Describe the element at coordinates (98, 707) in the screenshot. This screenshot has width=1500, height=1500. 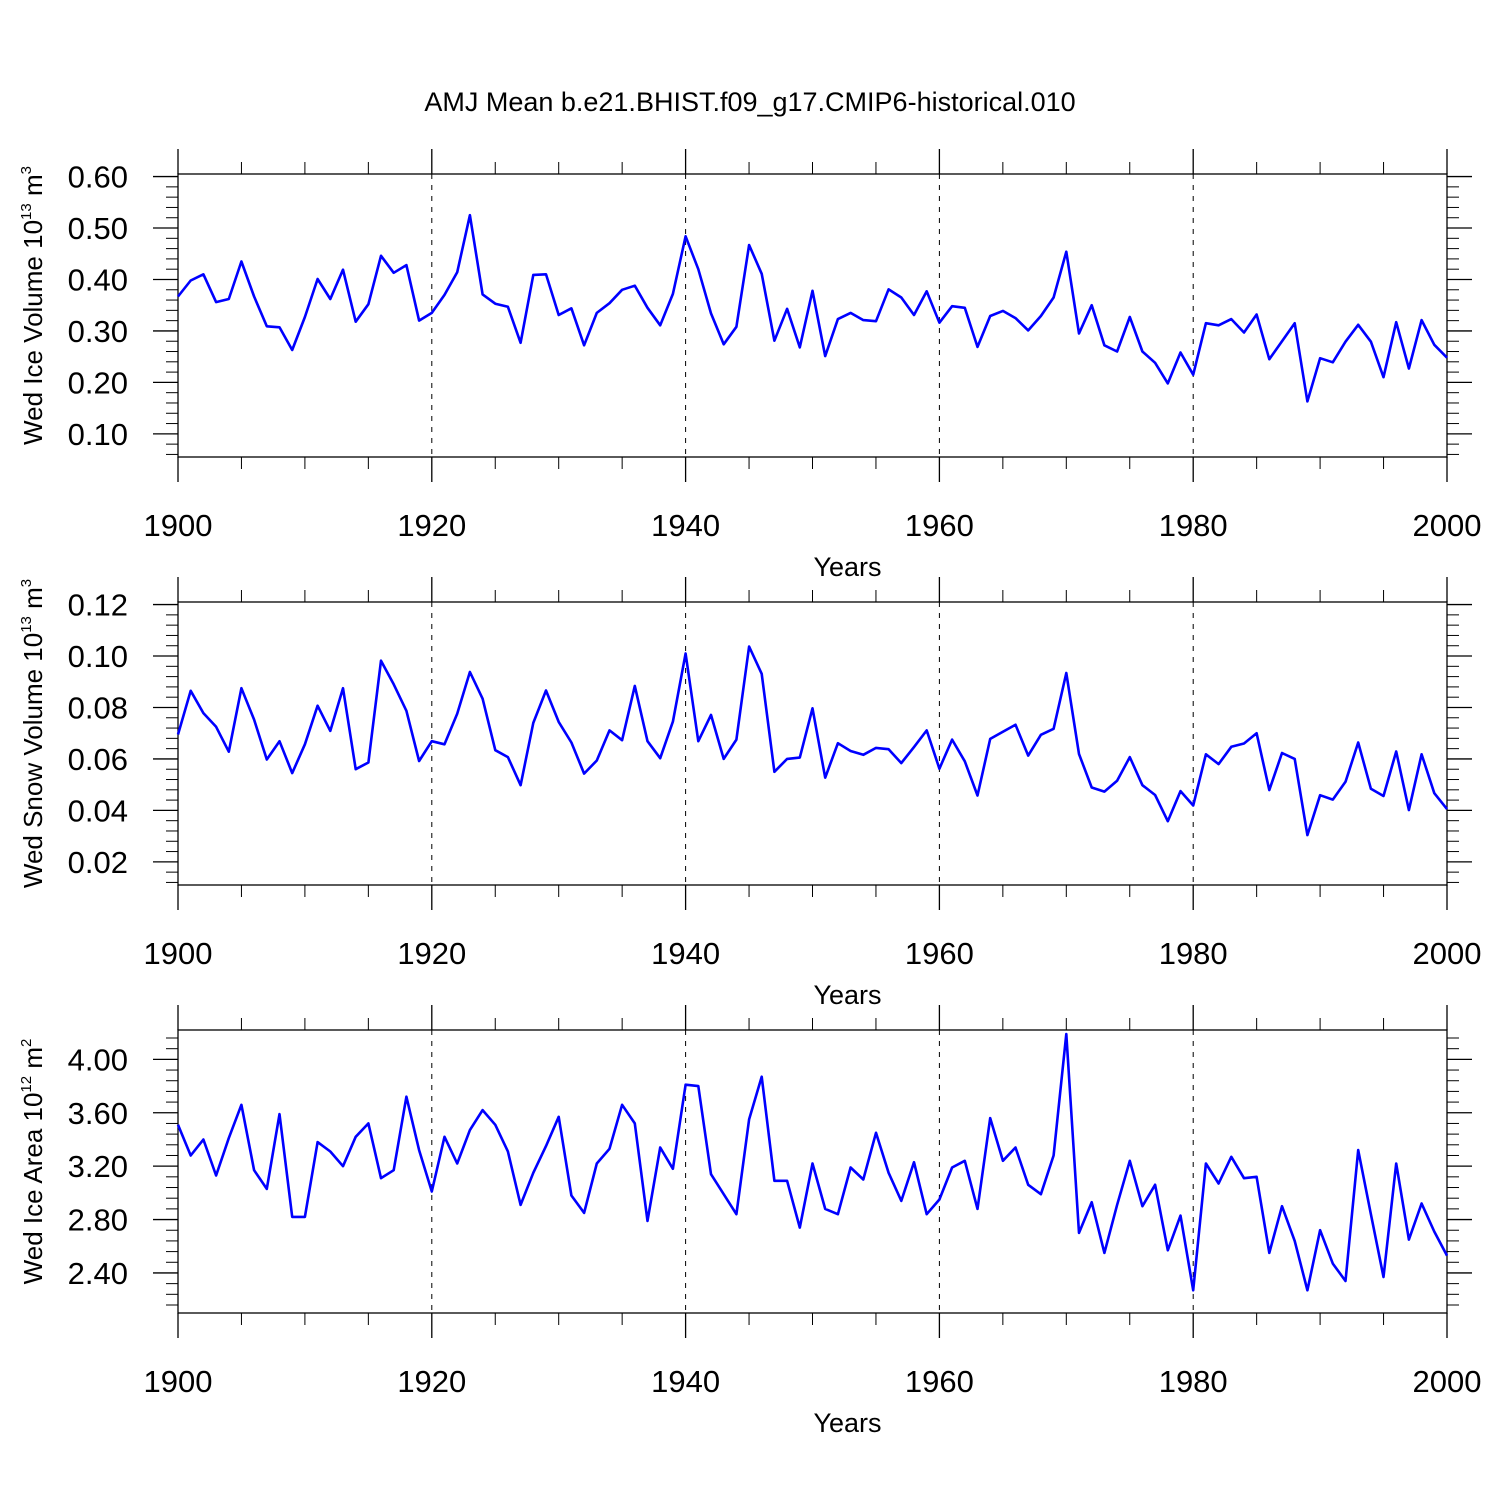
I see `y-tick-label: 0.08` at that location.